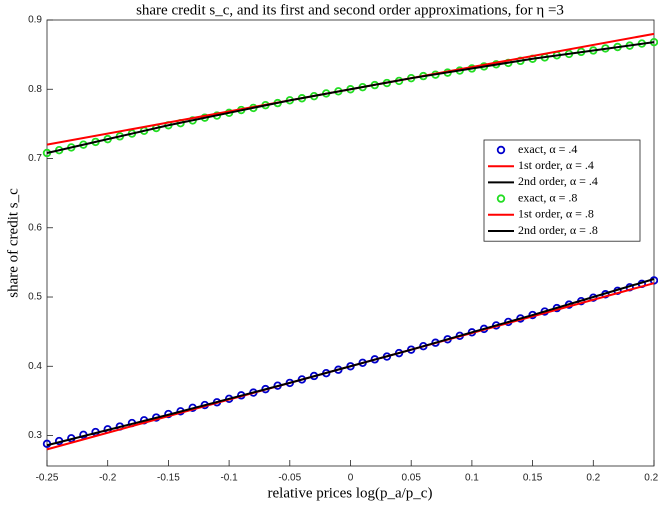 The width and height of the screenshot is (658, 508). Describe the element at coordinates (558, 230) in the screenshot. I see `legend-label: 2nd order, α = .8` at that location.